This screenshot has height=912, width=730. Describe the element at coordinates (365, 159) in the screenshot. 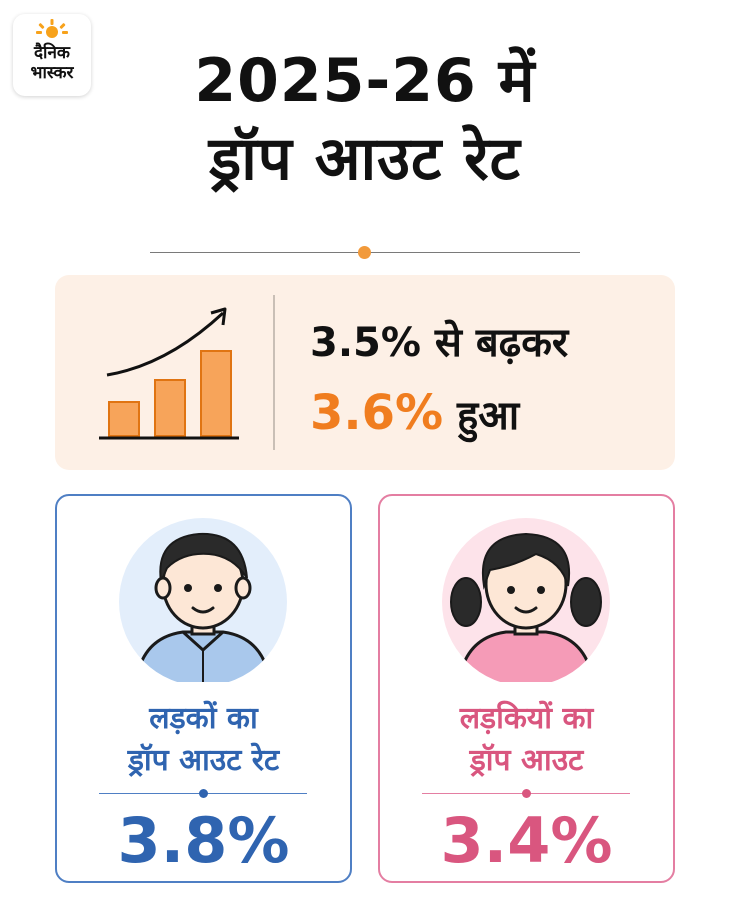

I see `title-line-2: ड्रॉप आउट रेट` at that location.